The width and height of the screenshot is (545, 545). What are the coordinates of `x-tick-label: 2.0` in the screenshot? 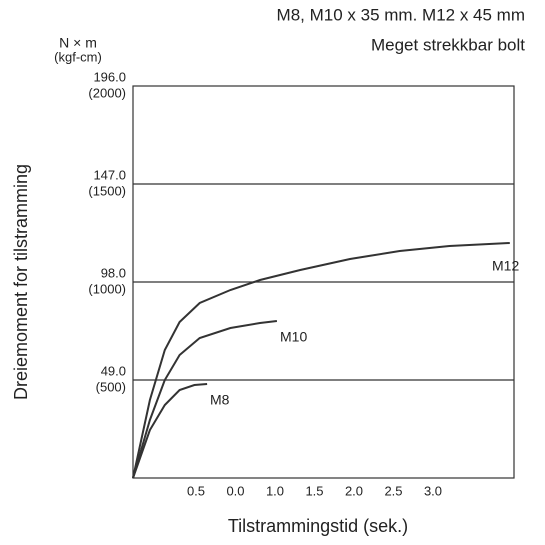 It's located at (354, 490).